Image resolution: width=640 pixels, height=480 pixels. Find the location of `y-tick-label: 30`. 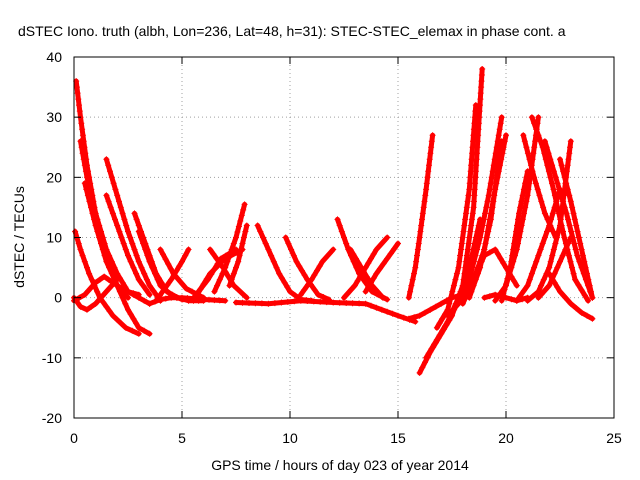

y-tick-label: 30 is located at coordinates (54, 117).